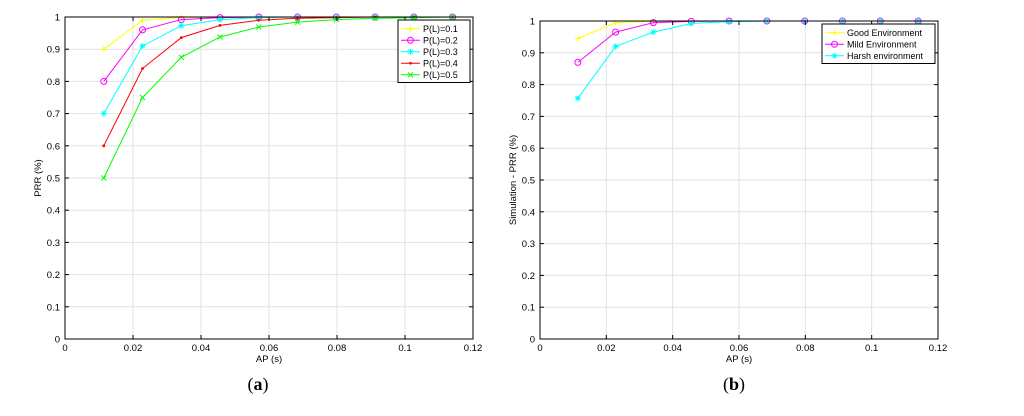  I want to click on caption-letter: a, so click(258, 384).